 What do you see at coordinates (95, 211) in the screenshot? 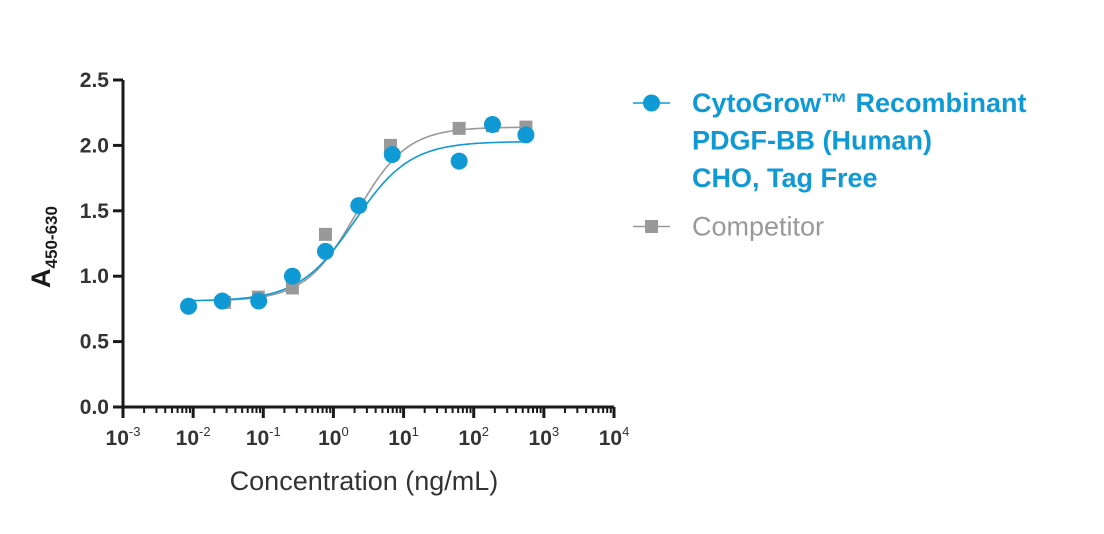
I see `y-tick-label: 1.5` at bounding box center [95, 211].